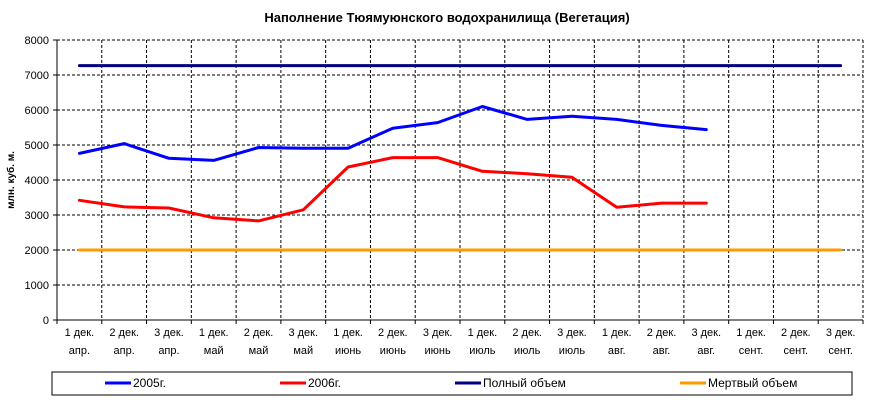 Image resolution: width=873 pixels, height=409 pixels. Describe the element at coordinates (259, 342) in the screenshot. I see `x-tick-label: 2 дек. май` at that location.